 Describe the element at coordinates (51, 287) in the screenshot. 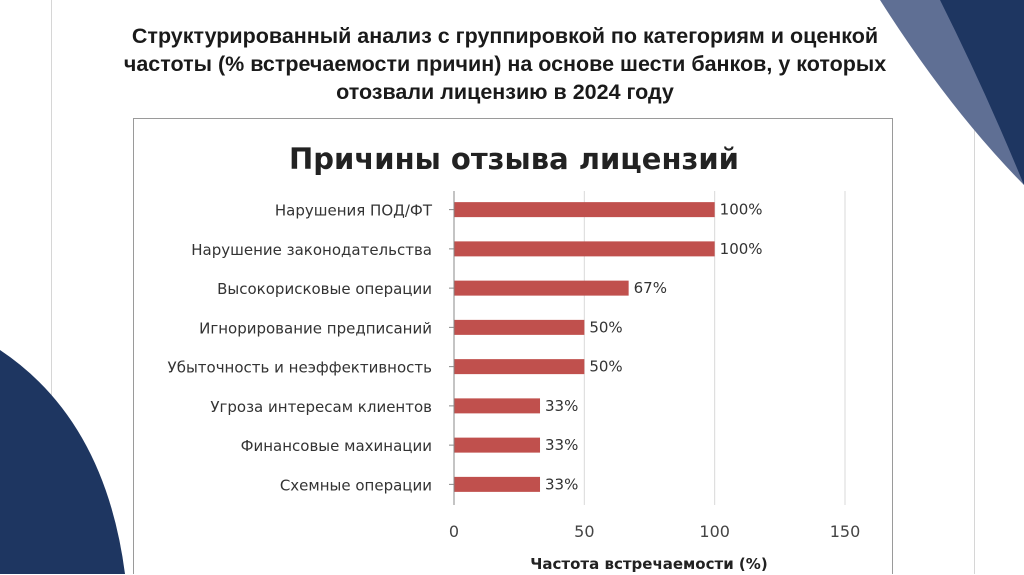

I see `left-frame-line` at that location.